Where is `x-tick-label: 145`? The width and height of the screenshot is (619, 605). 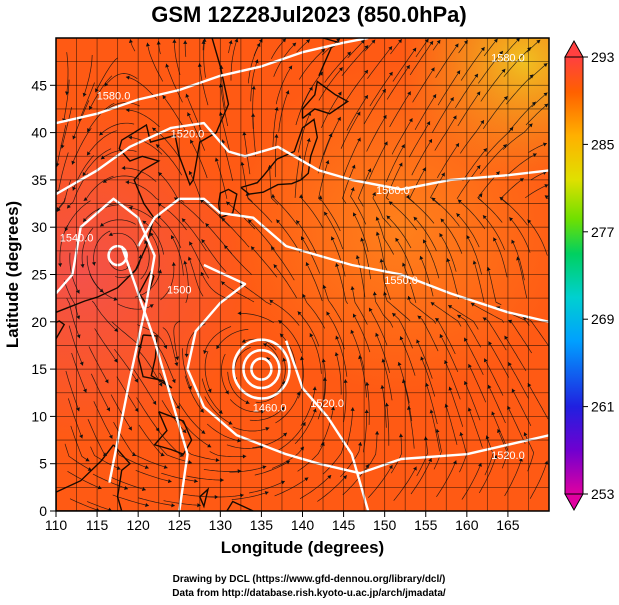
x-tick-label: 145 is located at coordinates (344, 525).